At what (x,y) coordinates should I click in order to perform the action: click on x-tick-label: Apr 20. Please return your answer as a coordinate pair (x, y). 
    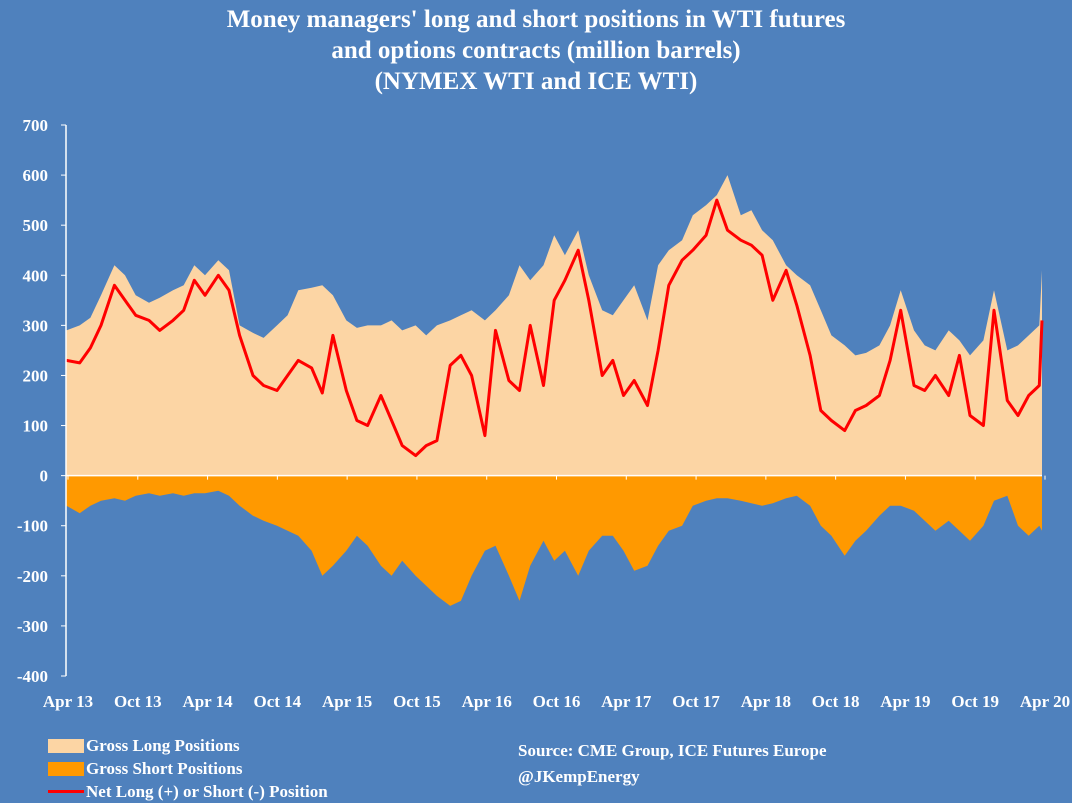
    Looking at the image, I should click on (1045, 701).